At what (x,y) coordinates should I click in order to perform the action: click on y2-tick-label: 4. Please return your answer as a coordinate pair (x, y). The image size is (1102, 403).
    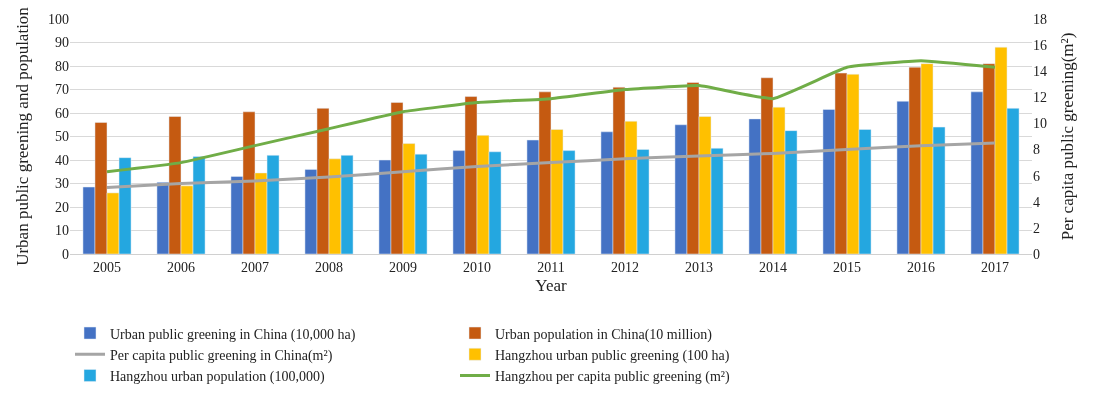
    Looking at the image, I should click on (1036, 202).